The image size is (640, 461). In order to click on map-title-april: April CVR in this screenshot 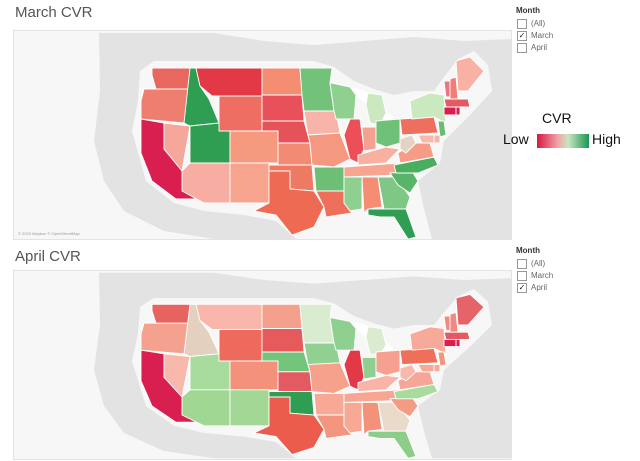, I will do `click(48, 256)`.